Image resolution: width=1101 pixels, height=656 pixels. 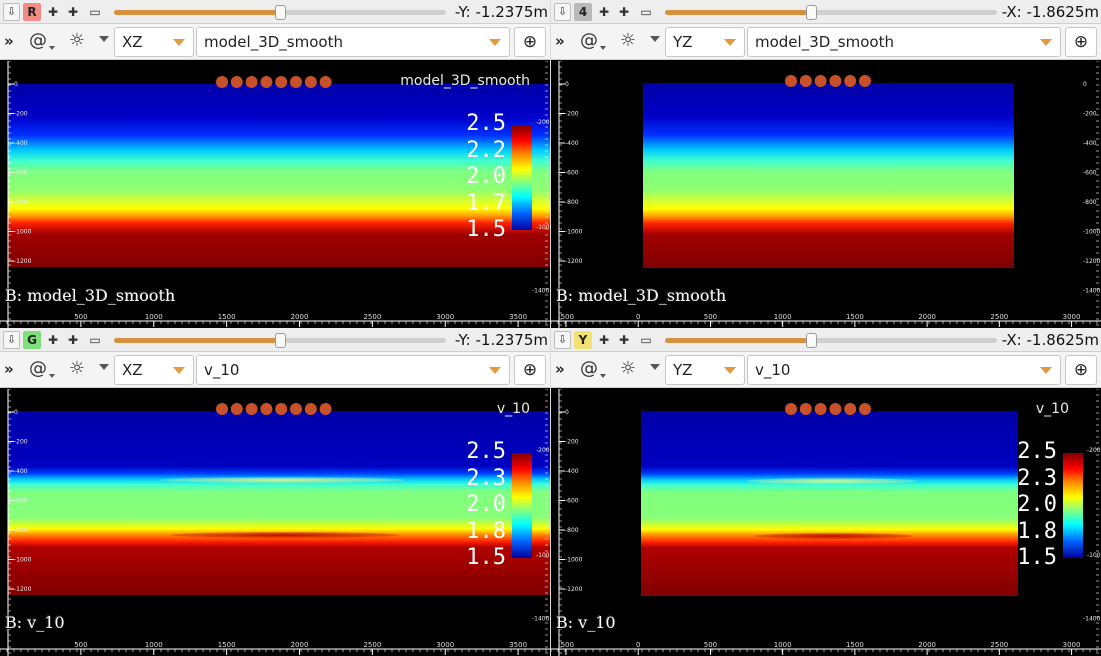 What do you see at coordinates (80, 317) in the screenshot?
I see `x-tick-label: 500` at bounding box center [80, 317].